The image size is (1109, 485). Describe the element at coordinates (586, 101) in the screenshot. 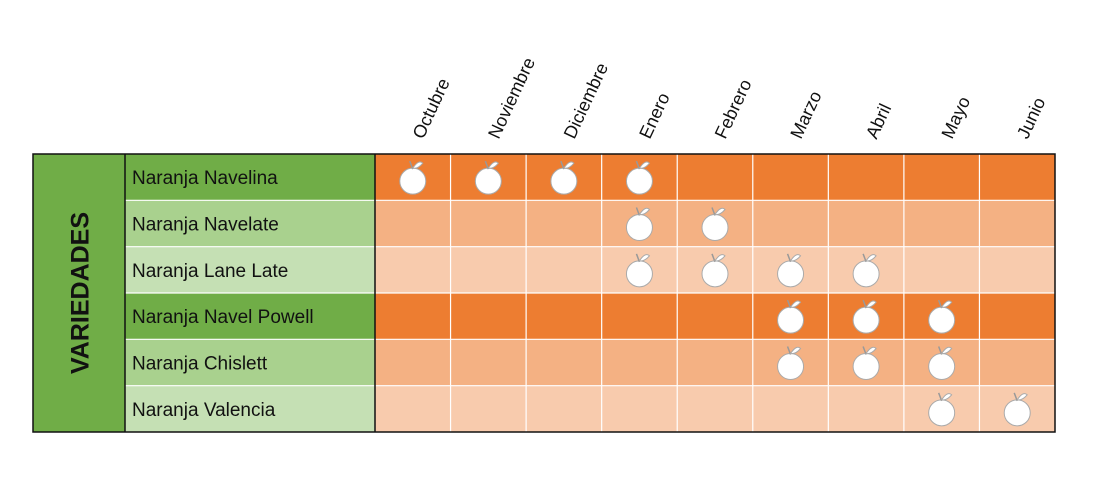

I see `month-header: Diciembre` at that location.